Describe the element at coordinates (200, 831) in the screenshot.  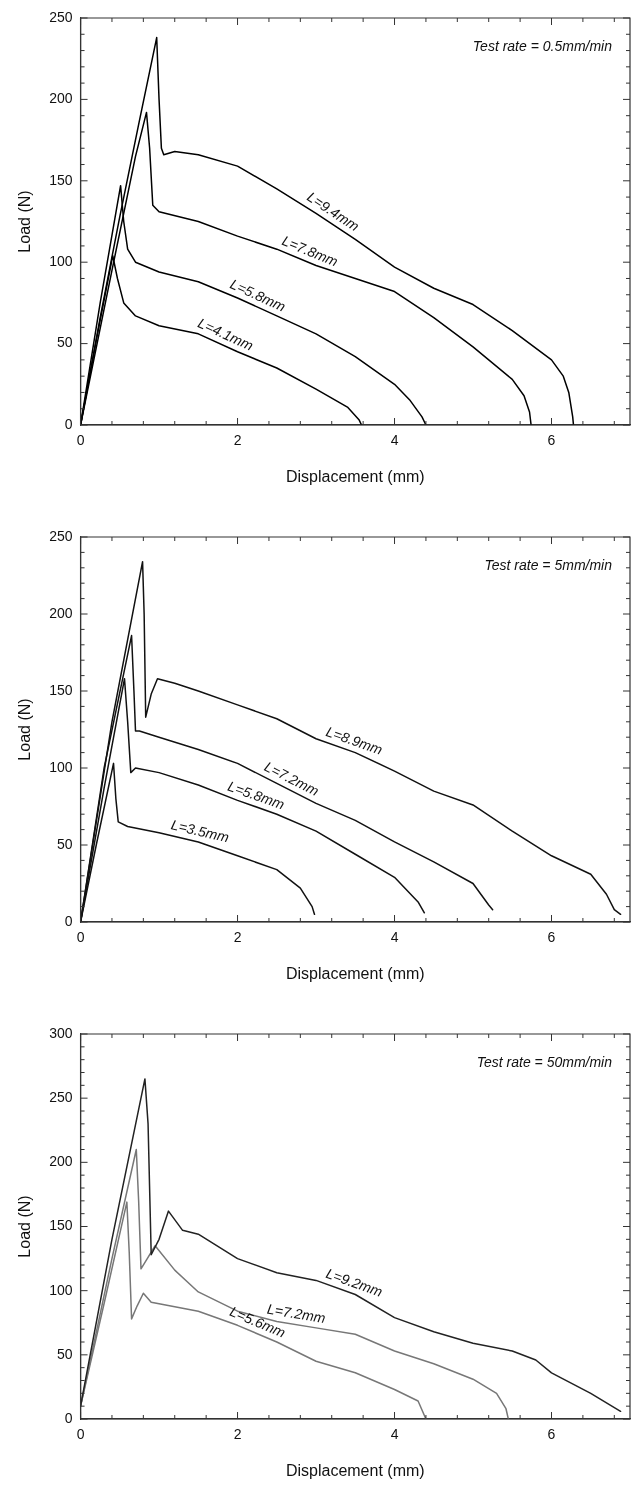
I see `text: L=3.5mm` at that location.